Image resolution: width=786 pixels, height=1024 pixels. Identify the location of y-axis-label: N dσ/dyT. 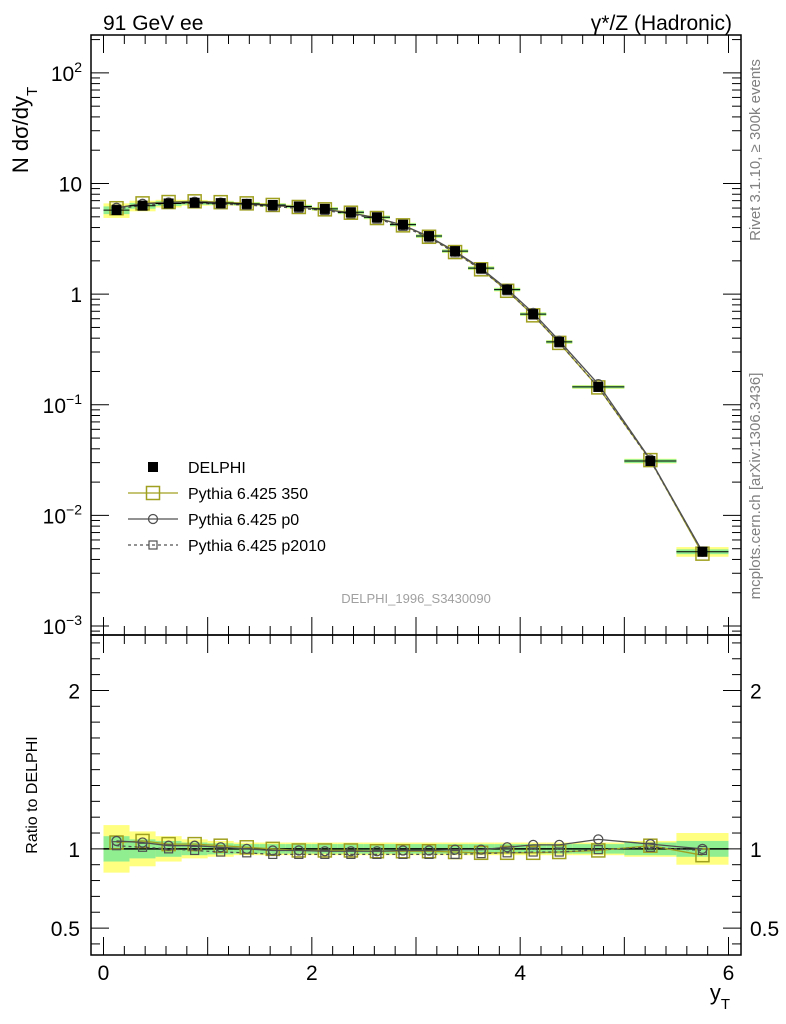
(24, 130).